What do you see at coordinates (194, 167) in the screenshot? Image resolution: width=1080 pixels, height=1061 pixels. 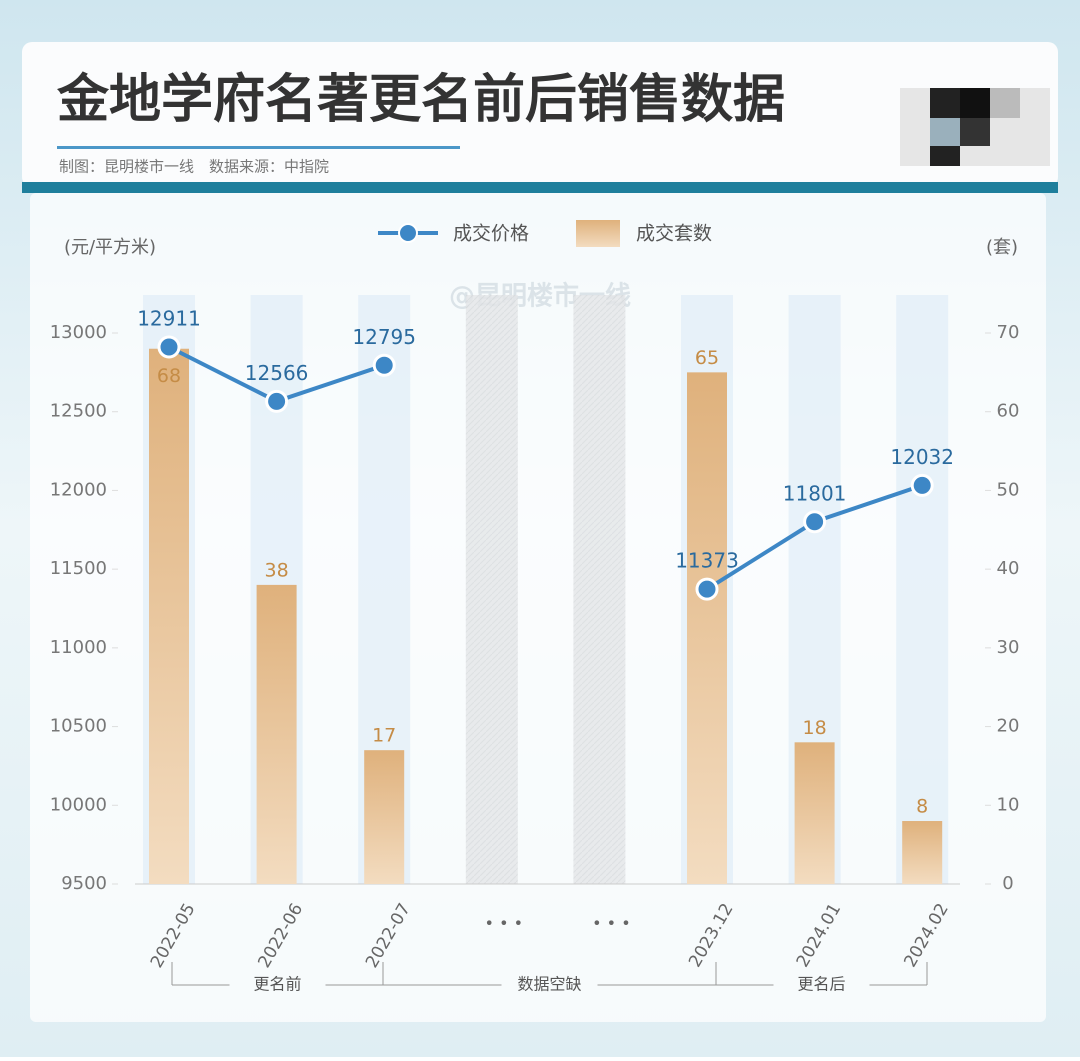 I see `subtitle: 制图：昆明楼市一线 数据来源：中指院` at bounding box center [194, 167].